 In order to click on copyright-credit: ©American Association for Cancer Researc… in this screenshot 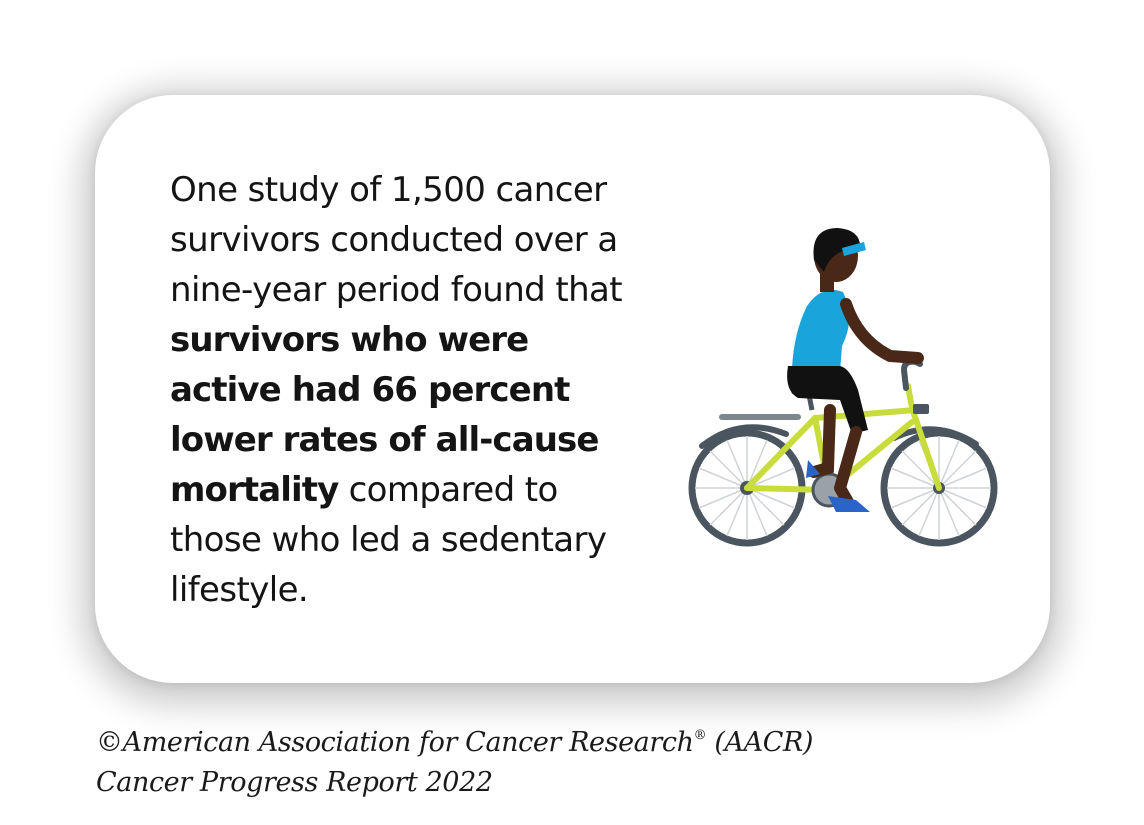, I will do `click(454, 759)`.